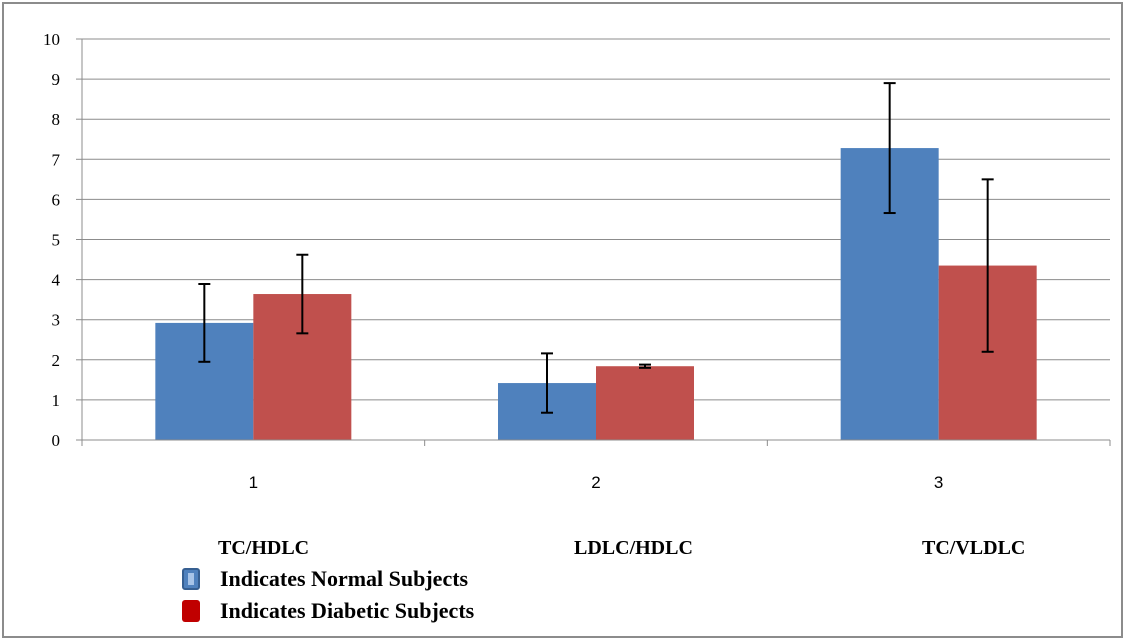  What do you see at coordinates (56, 240) in the screenshot?
I see `y-tick-label: 5` at bounding box center [56, 240].